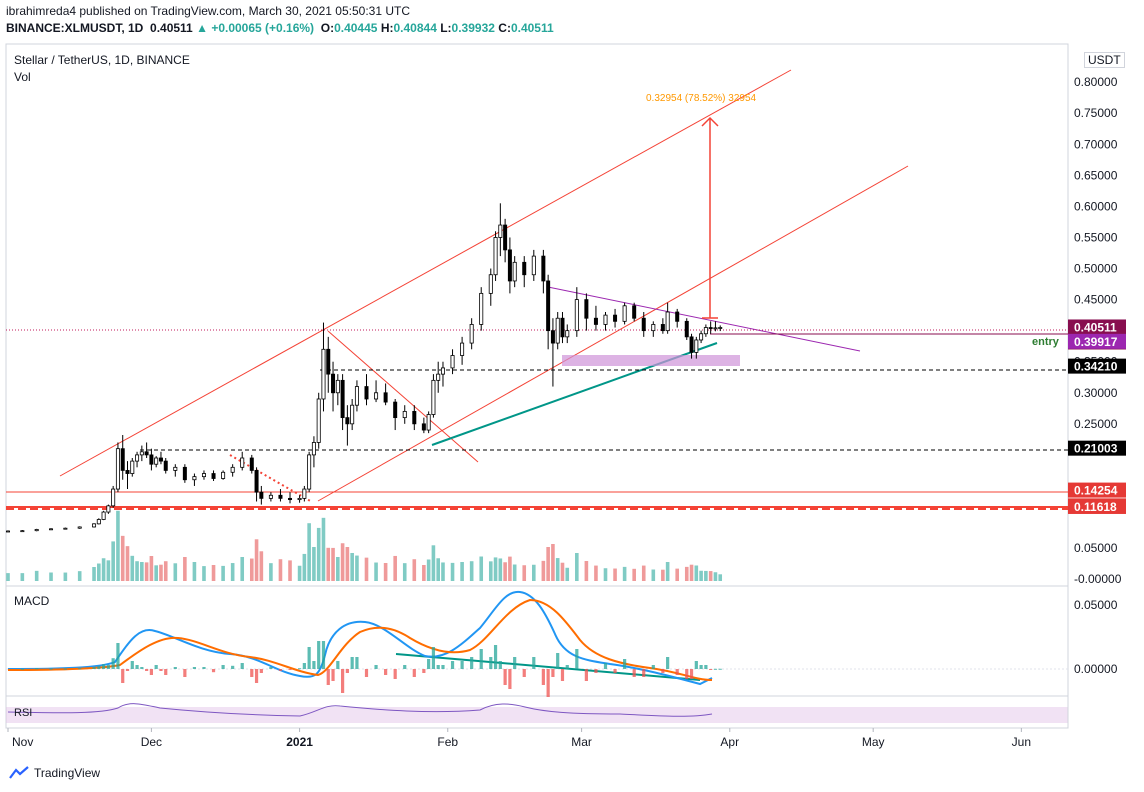  I want to click on rsi-band, so click(537, 715).